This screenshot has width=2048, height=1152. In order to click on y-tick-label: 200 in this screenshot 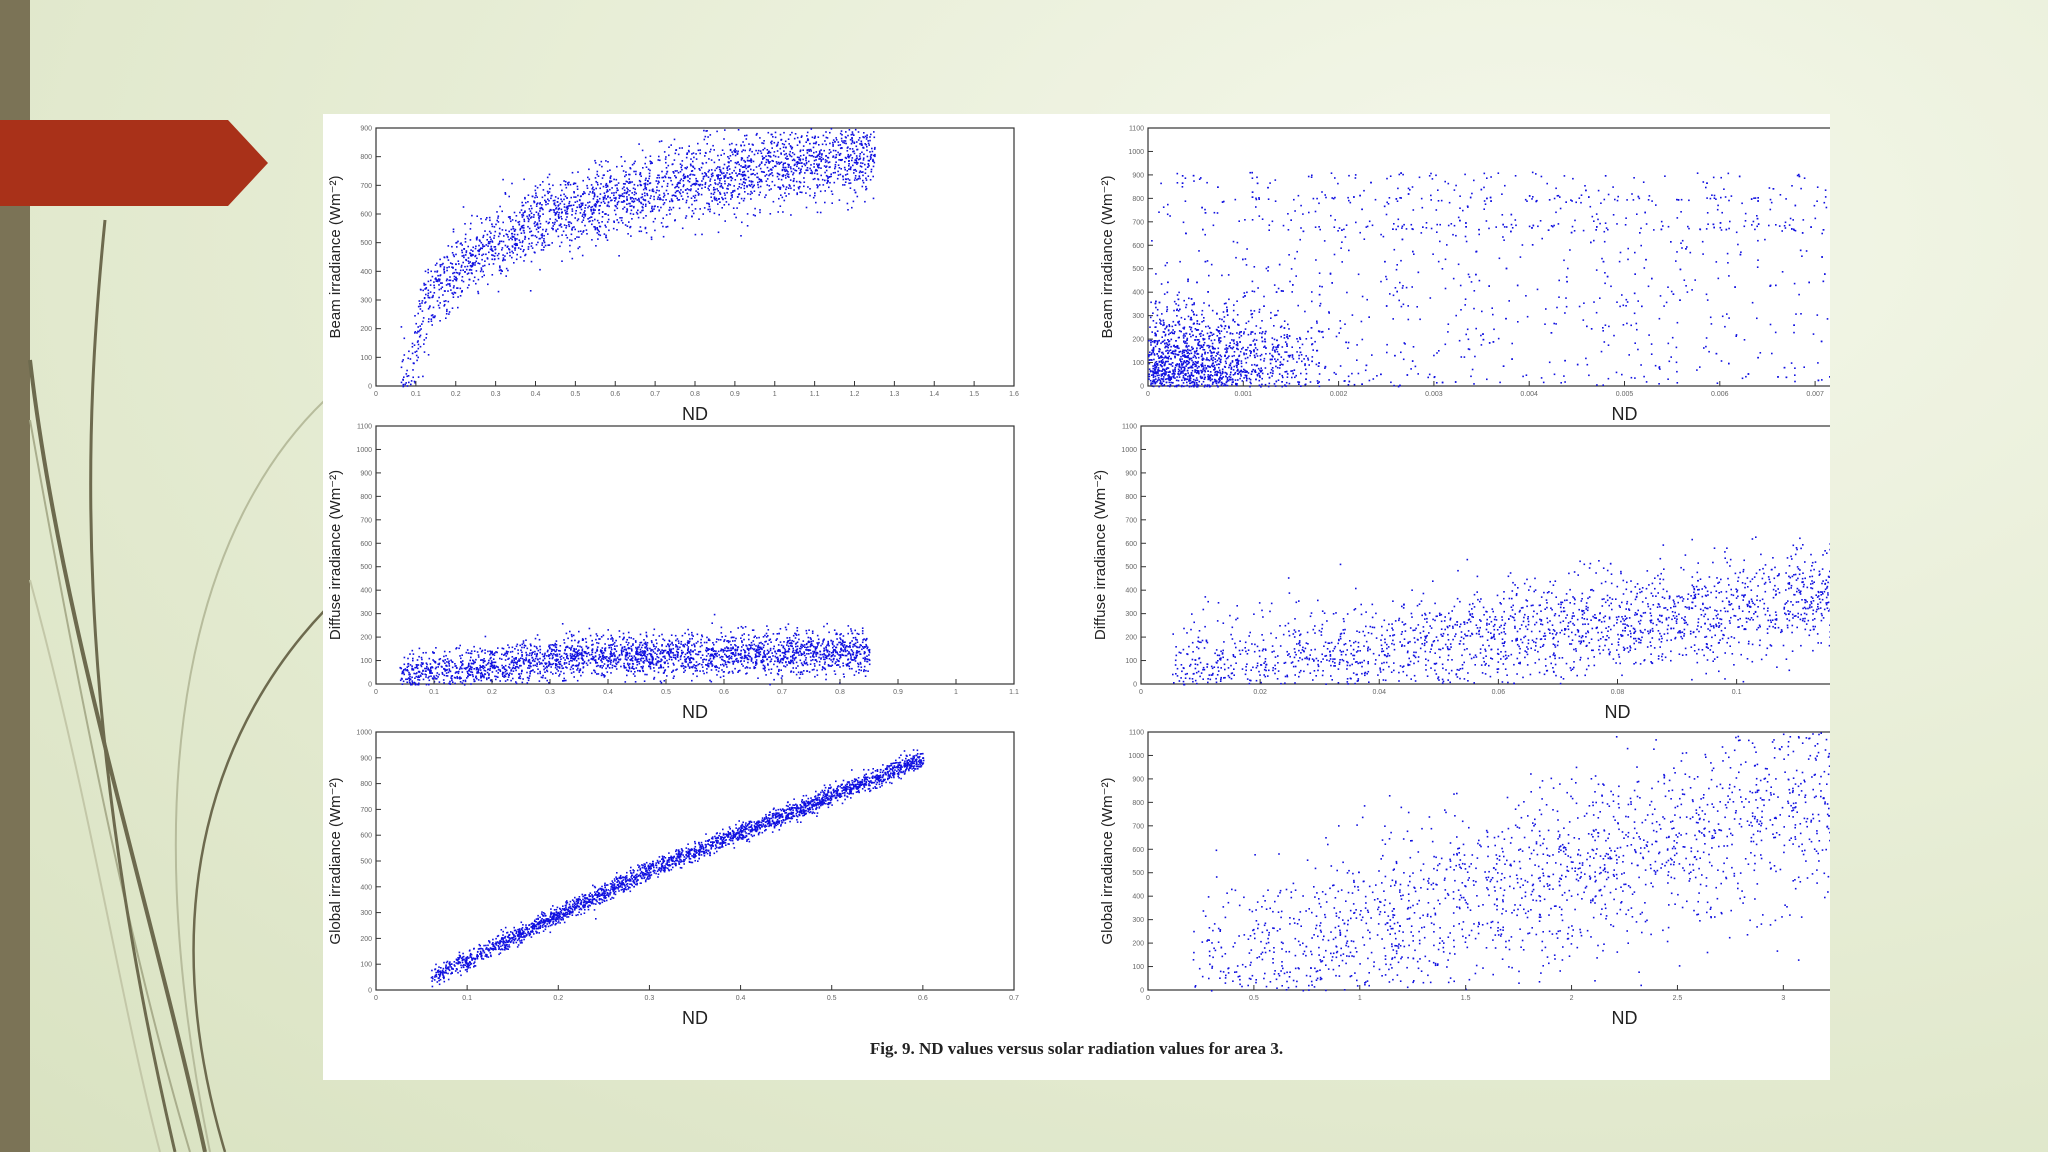, I will do `click(366, 329)`.